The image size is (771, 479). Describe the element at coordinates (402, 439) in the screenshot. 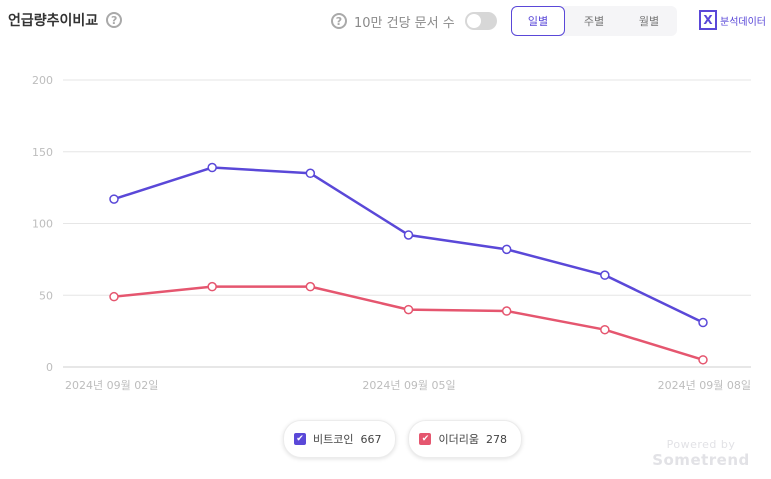

I see `legend: ✔ 비트코인 667 ✔ 이더리움 278` at that location.